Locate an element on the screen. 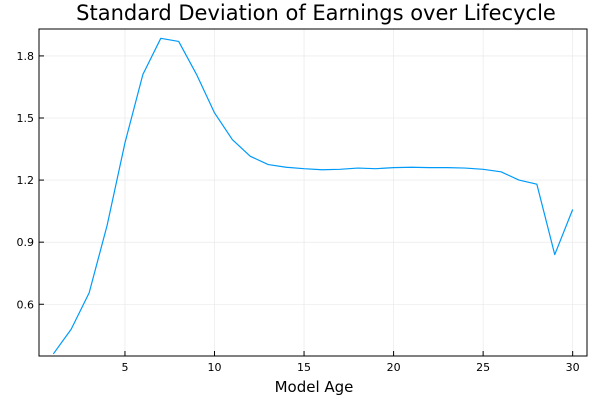  x-tick-label: 5 is located at coordinates (124, 367).